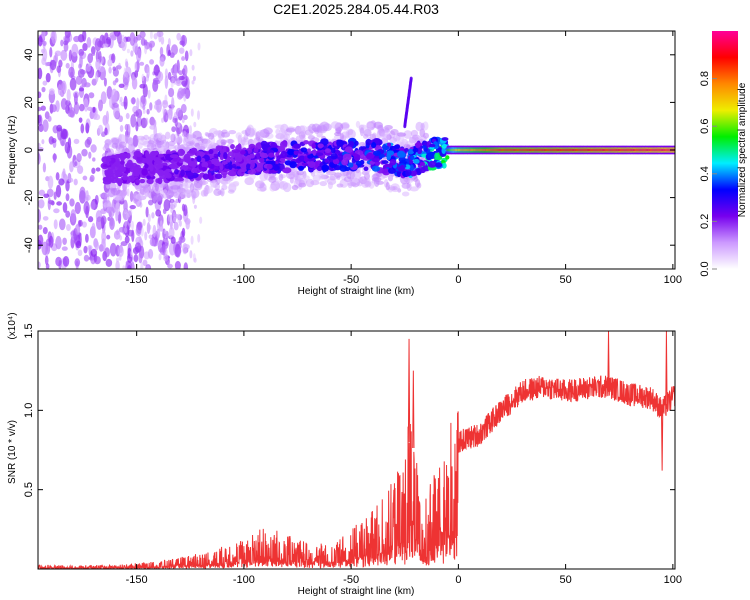 The height and width of the screenshot is (600, 750). What do you see at coordinates (705, 173) in the screenshot?
I see `colorbar-tick-label: 0.4` at bounding box center [705, 173].